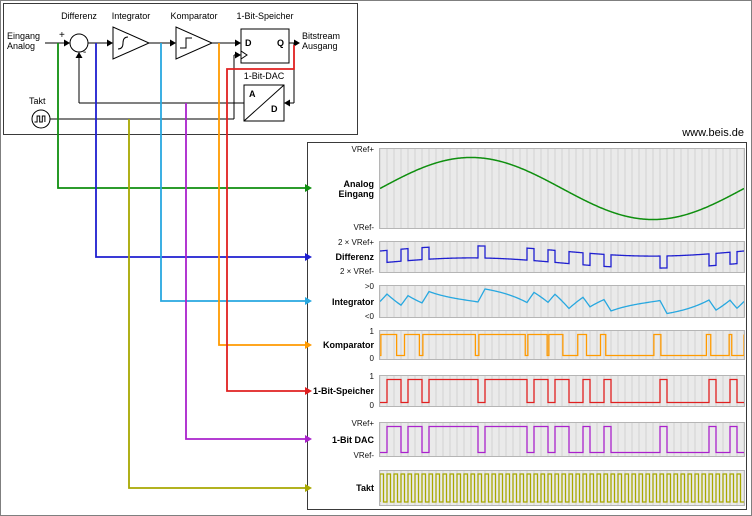 The image size is (752, 516). What do you see at coordinates (354, 257) in the screenshot?
I see `signal-name-differenz: Differenz` at bounding box center [354, 257].